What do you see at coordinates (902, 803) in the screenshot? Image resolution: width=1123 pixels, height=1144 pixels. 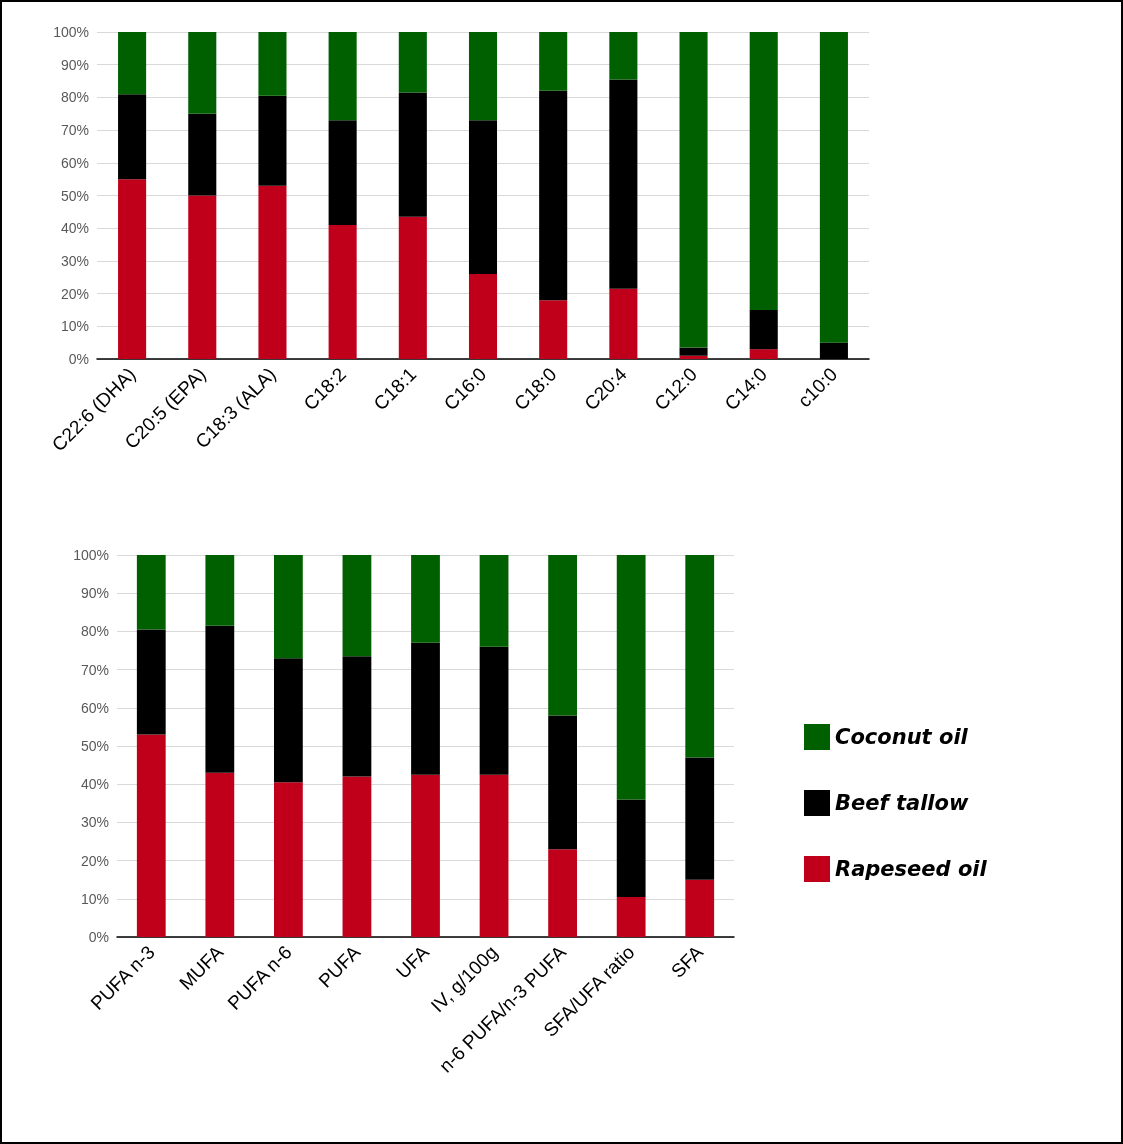 I see `legend-label: Beef tallow` at bounding box center [902, 803].